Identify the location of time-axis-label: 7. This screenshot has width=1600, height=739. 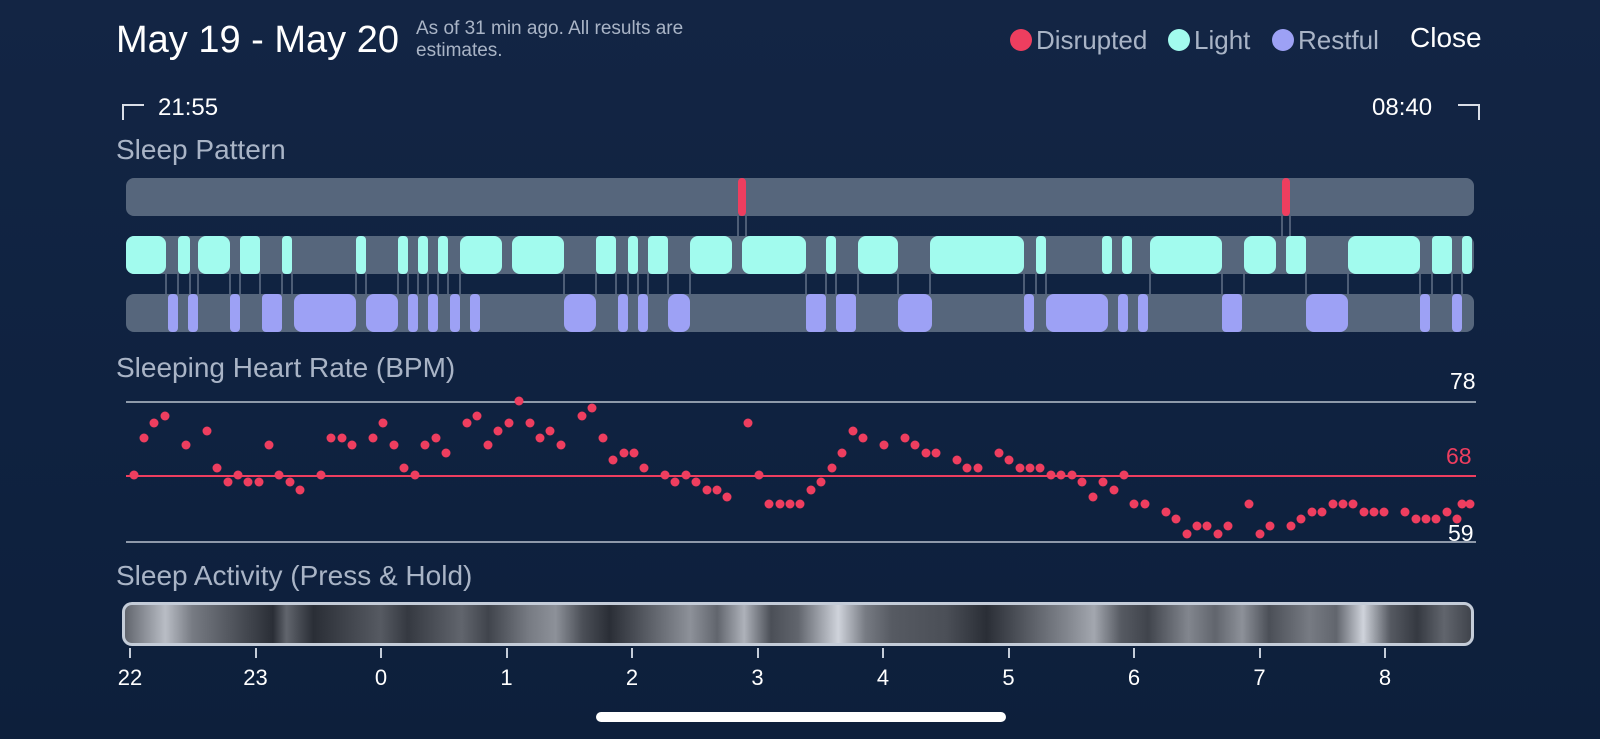
(1259, 677).